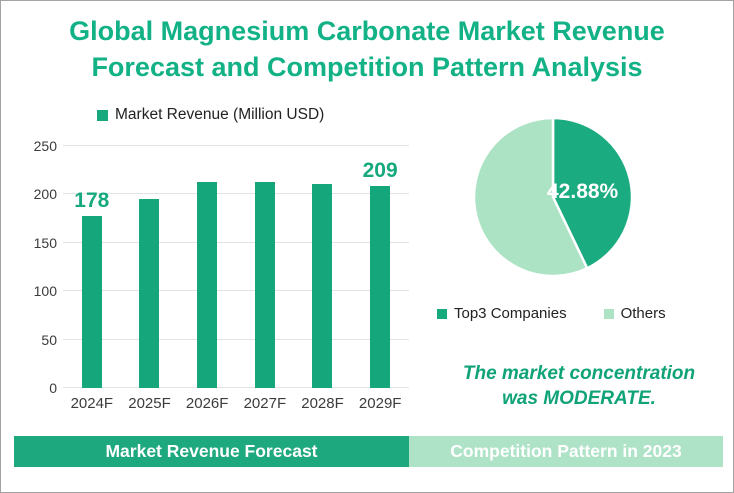  I want to click on bar-column-2027F, so click(265, 266).